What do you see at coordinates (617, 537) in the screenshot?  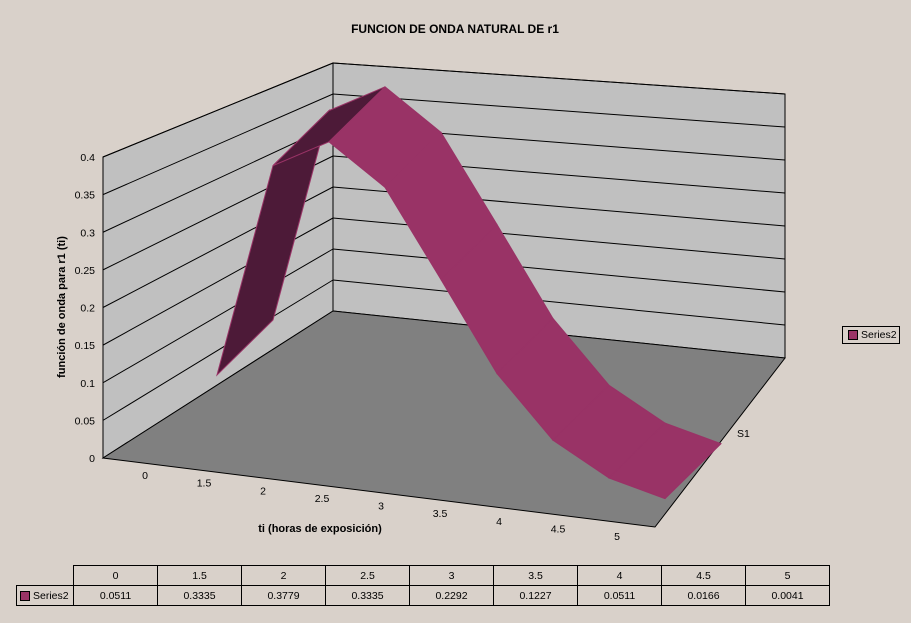 I see `x-tick-label: 5` at bounding box center [617, 537].